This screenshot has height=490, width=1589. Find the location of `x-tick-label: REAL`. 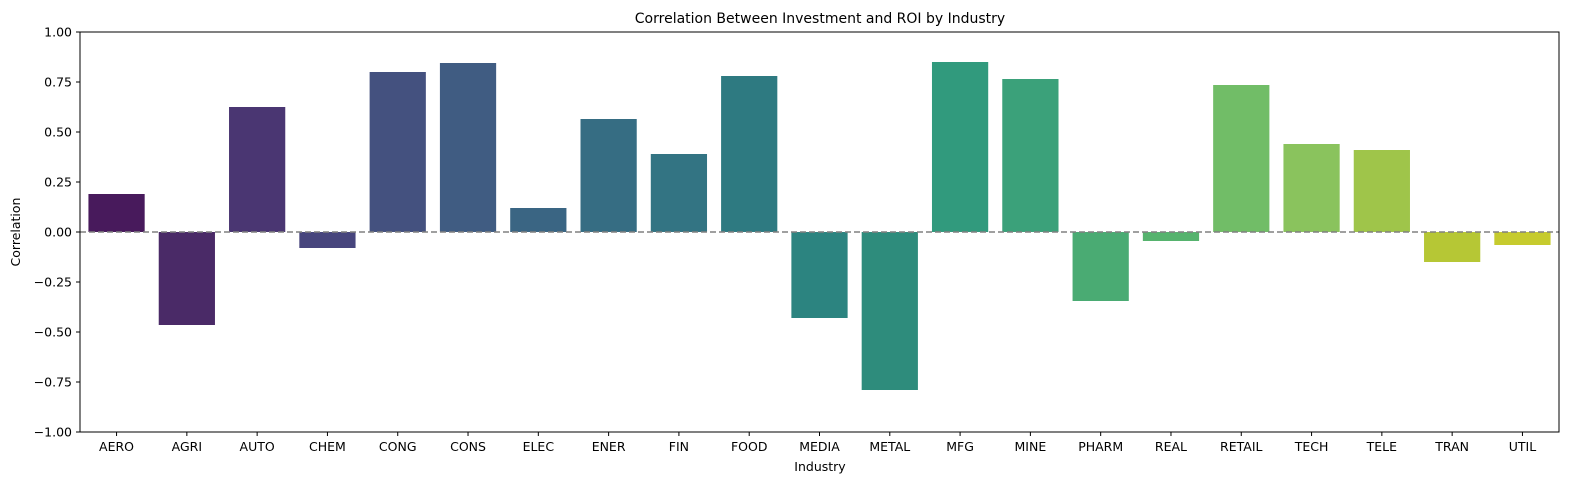

x-tick-label: REAL is located at coordinates (1171, 446).